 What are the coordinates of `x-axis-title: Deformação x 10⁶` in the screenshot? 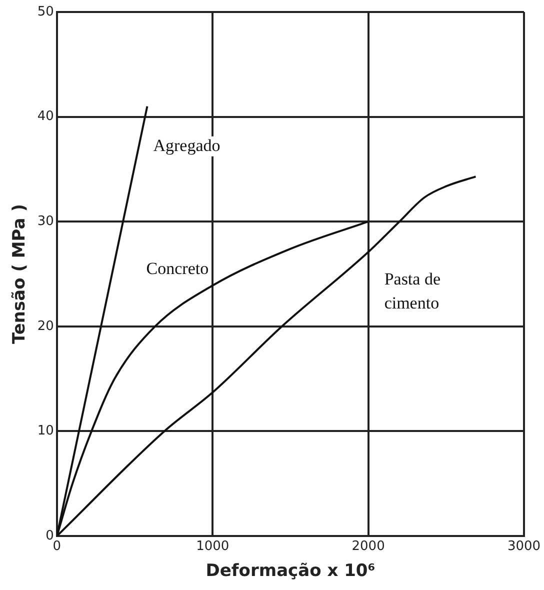 It's located at (291, 571).